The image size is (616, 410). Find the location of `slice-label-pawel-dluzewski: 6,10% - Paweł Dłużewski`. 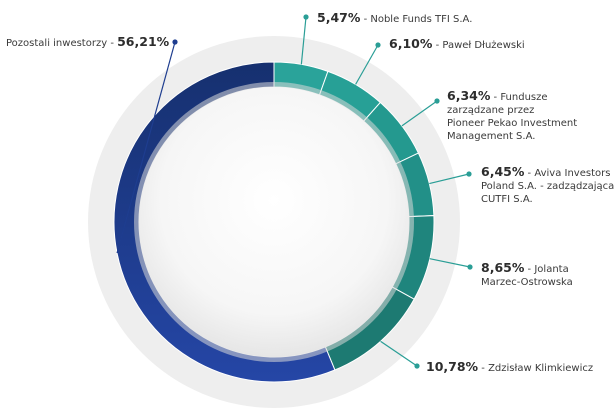

slice-label-pawel-dluzewski: 6,10% - Paweł Dłużewski is located at coordinates (457, 43).